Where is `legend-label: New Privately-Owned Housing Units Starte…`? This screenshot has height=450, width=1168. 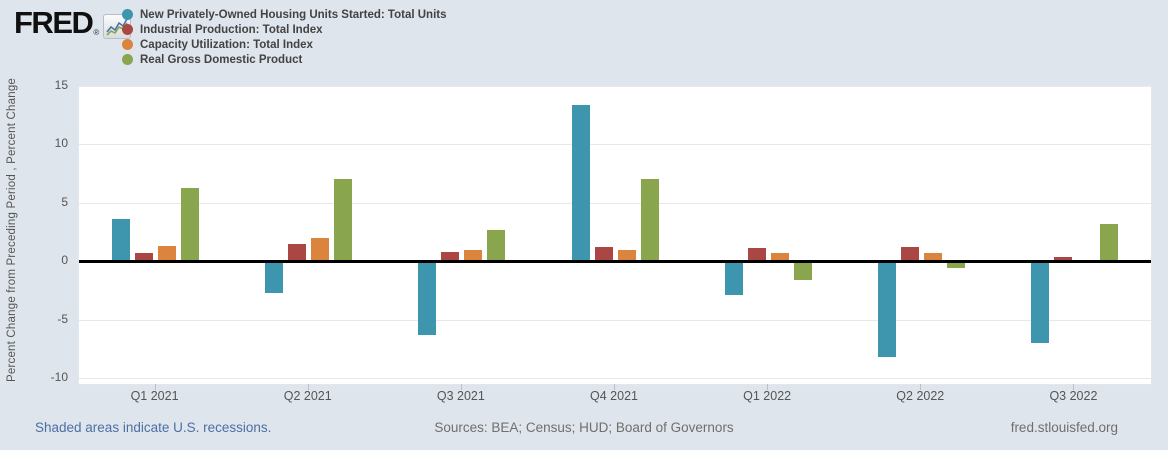
legend-label: New Privately-Owned Housing Units Starte… is located at coordinates (293, 14).